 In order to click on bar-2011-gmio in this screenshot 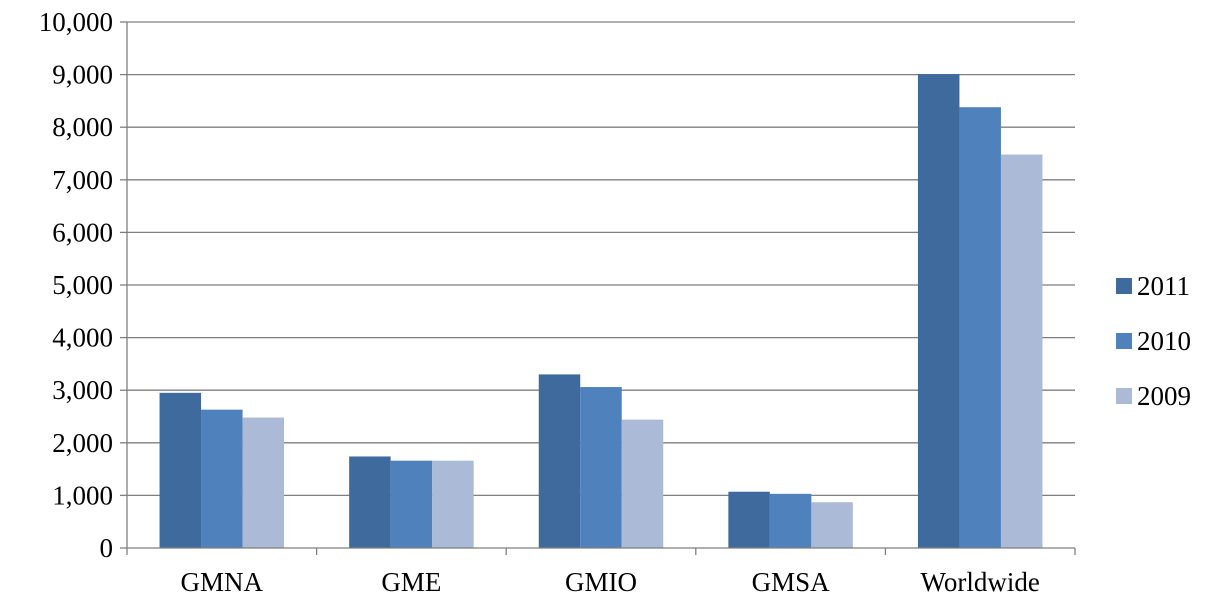, I will do `click(559, 461)`.